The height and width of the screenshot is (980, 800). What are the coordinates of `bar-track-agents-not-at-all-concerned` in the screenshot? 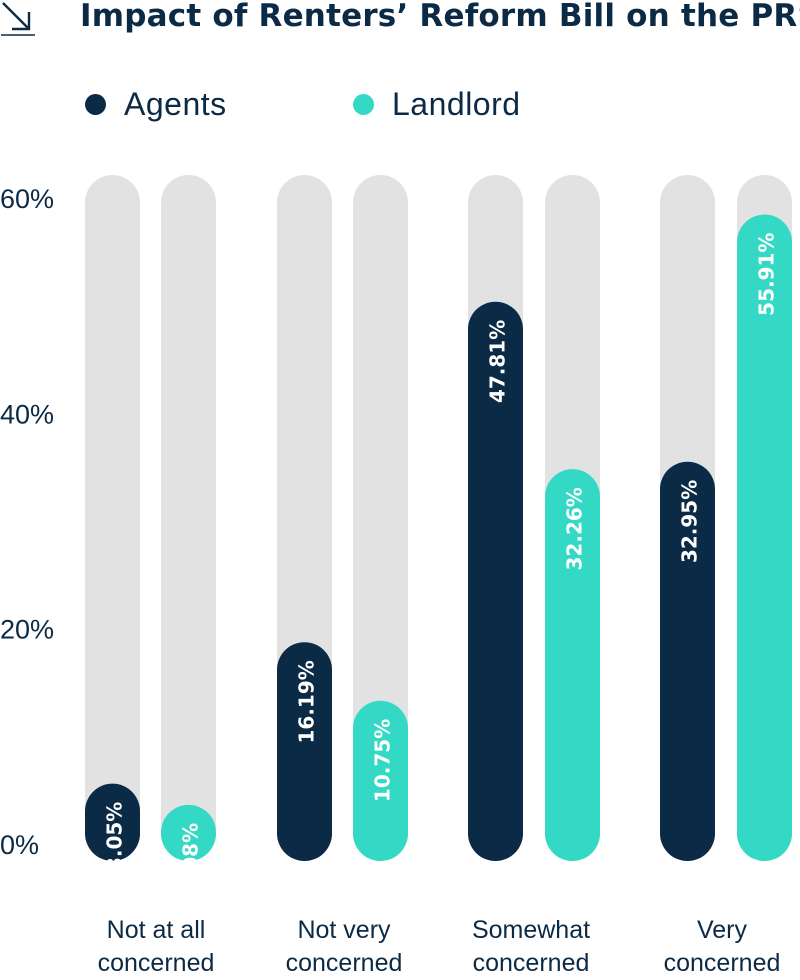 It's located at (112, 518).